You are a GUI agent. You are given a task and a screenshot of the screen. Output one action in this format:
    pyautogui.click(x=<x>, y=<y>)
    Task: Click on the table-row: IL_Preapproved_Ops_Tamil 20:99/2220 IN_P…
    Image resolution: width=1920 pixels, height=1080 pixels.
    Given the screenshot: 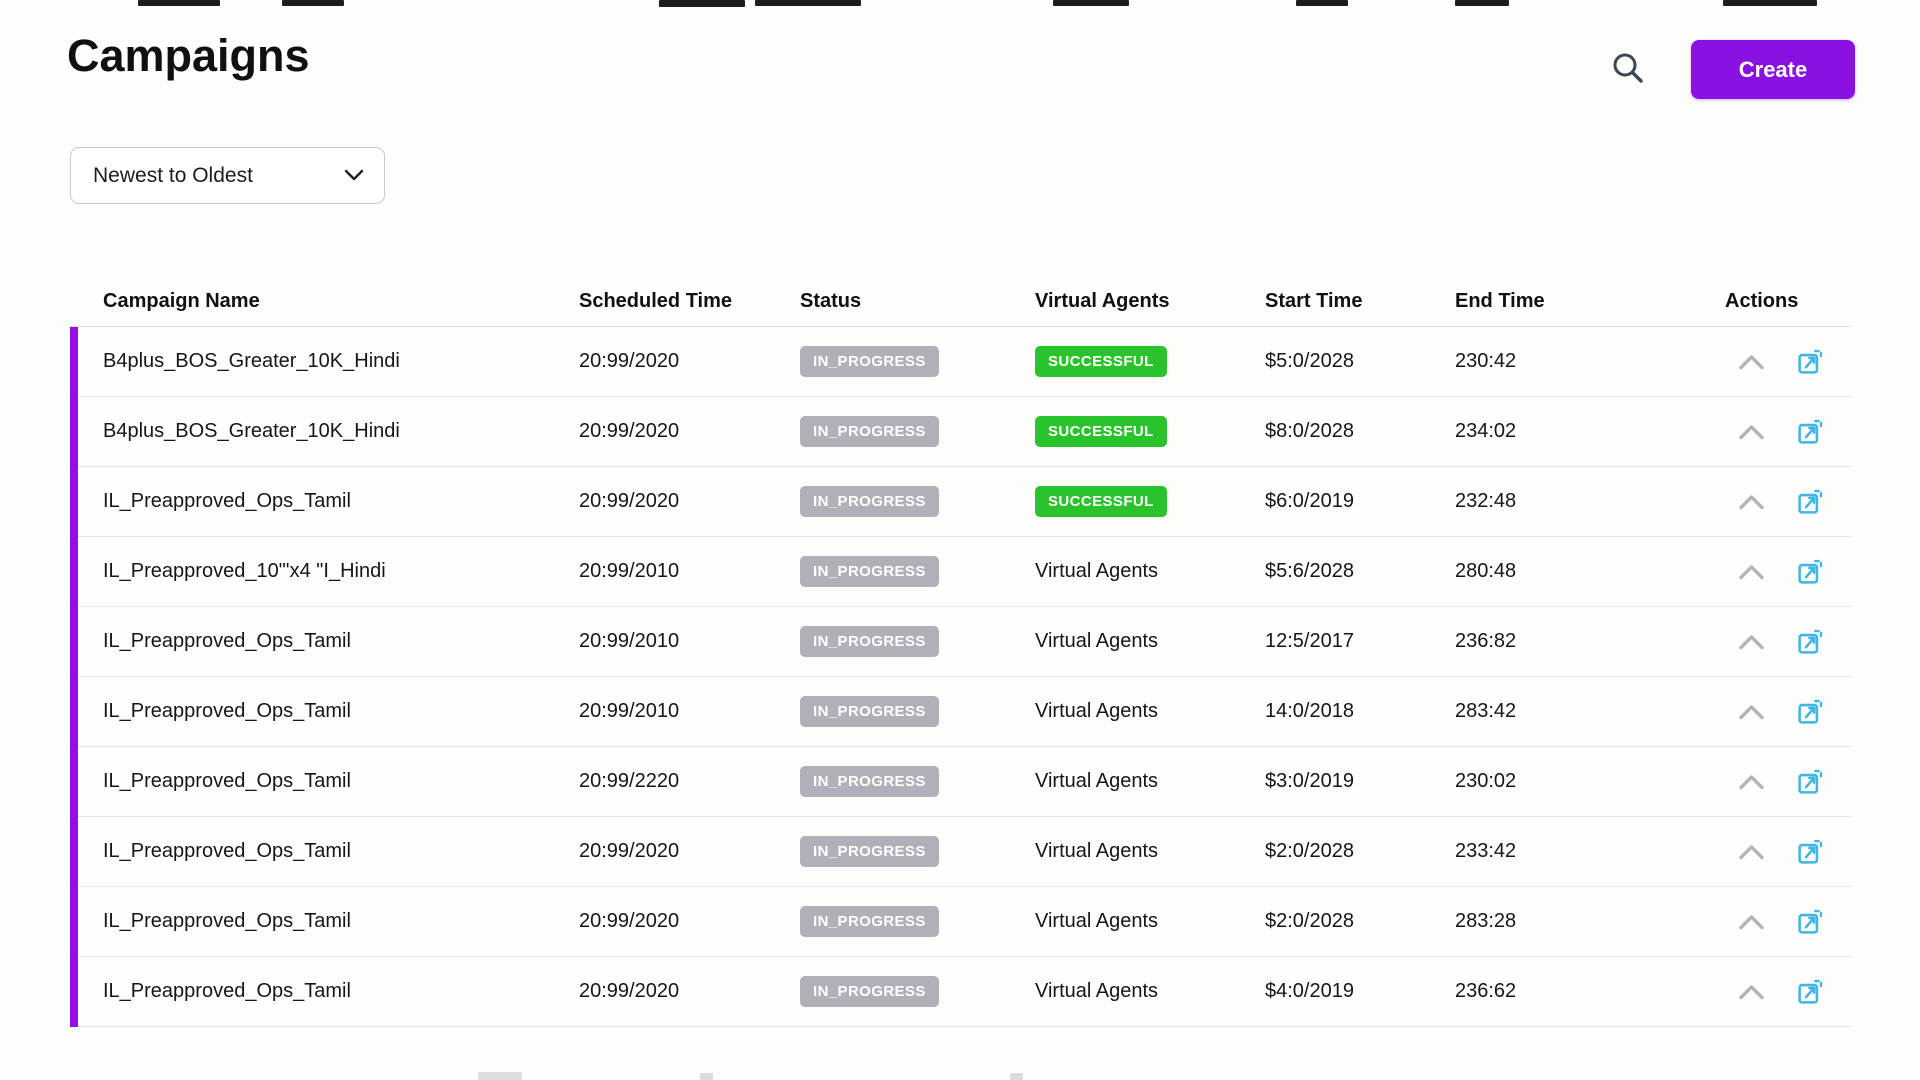 What is the action you would take?
    pyautogui.click(x=961, y=782)
    